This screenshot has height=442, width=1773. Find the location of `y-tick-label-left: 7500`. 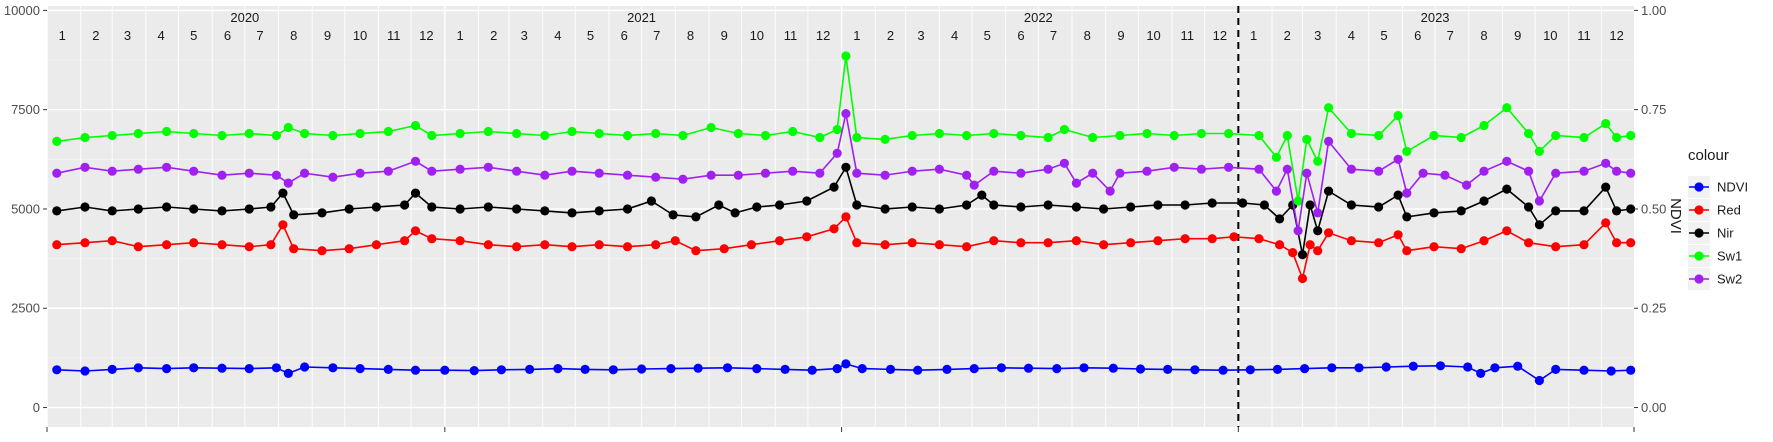

y-tick-label-left: 7500 is located at coordinates (25, 109).